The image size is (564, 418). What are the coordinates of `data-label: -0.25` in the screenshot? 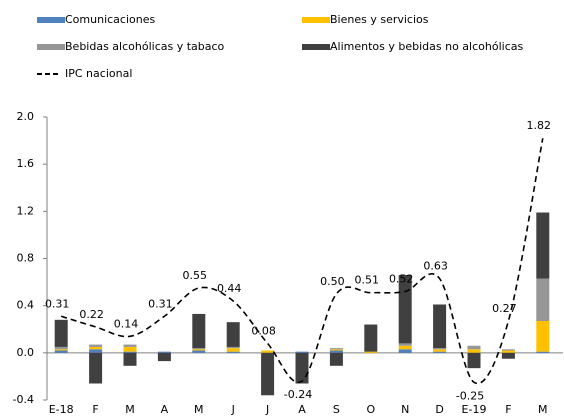 It's located at (470, 395).